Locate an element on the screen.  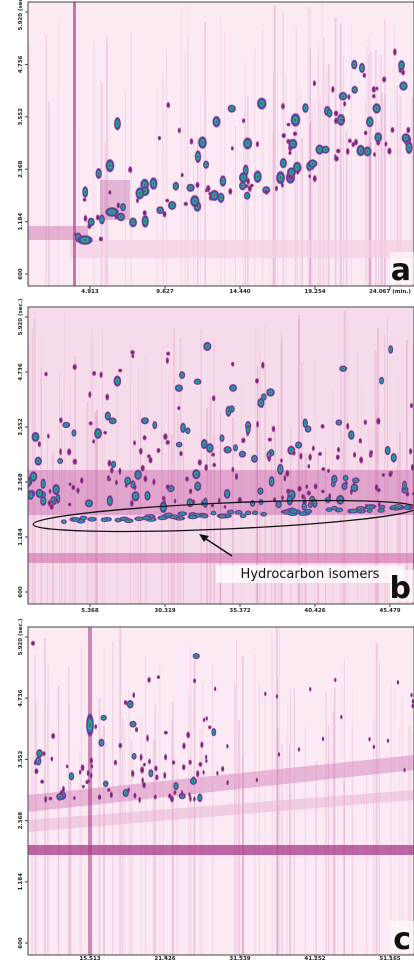
x-tick-label: 21.426 is located at coordinates (164, 959).